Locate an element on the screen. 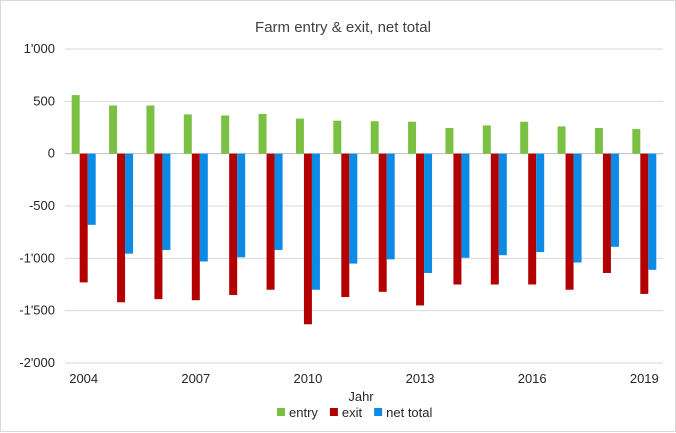 This screenshot has width=676, height=433. x-tick-label: 2010 is located at coordinates (307, 378).